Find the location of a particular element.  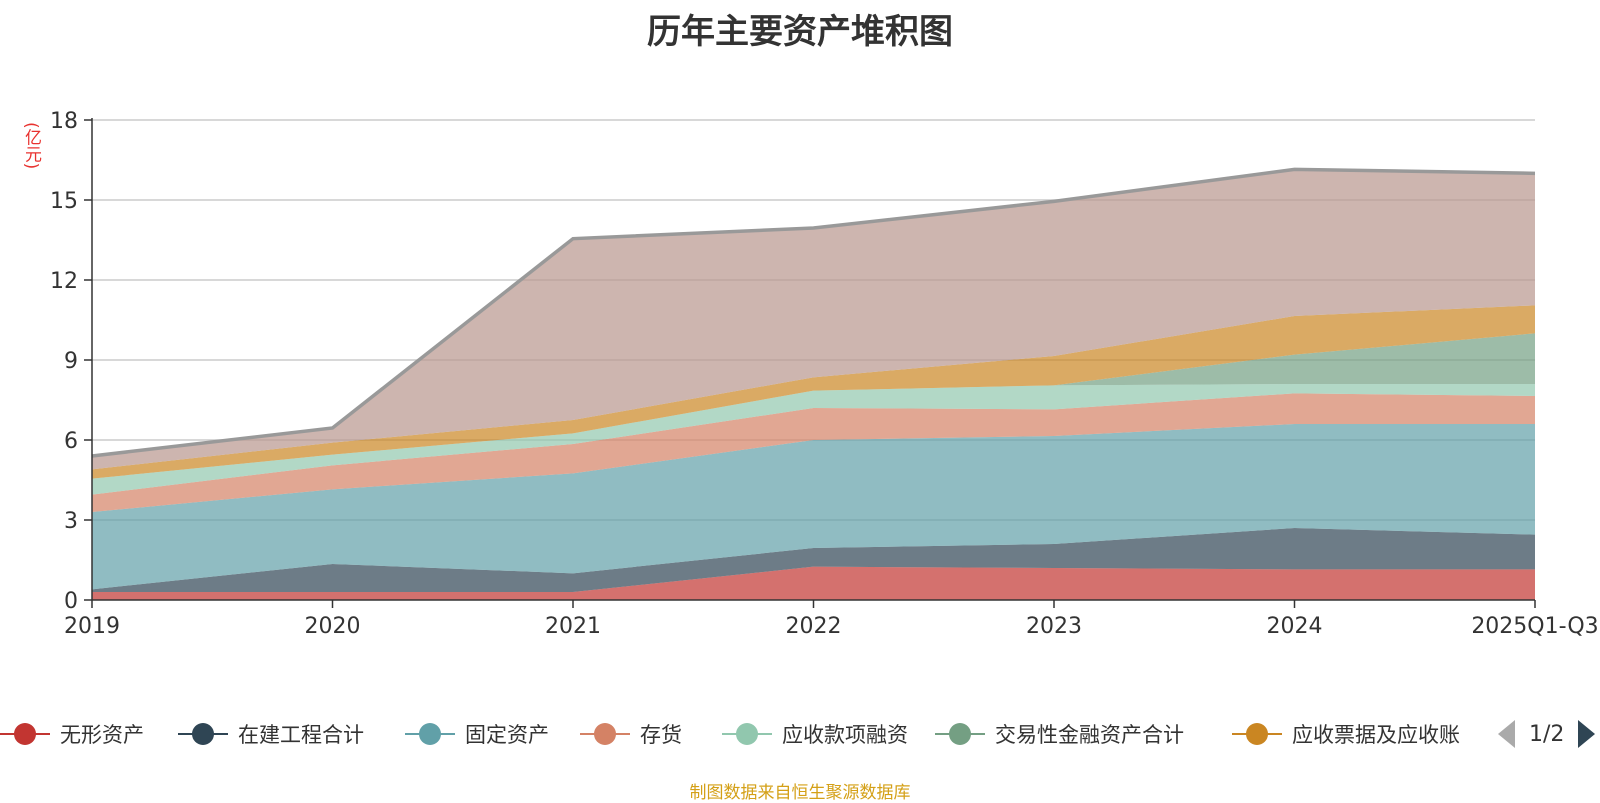

legend-item: 存货 is located at coordinates (631, 734).